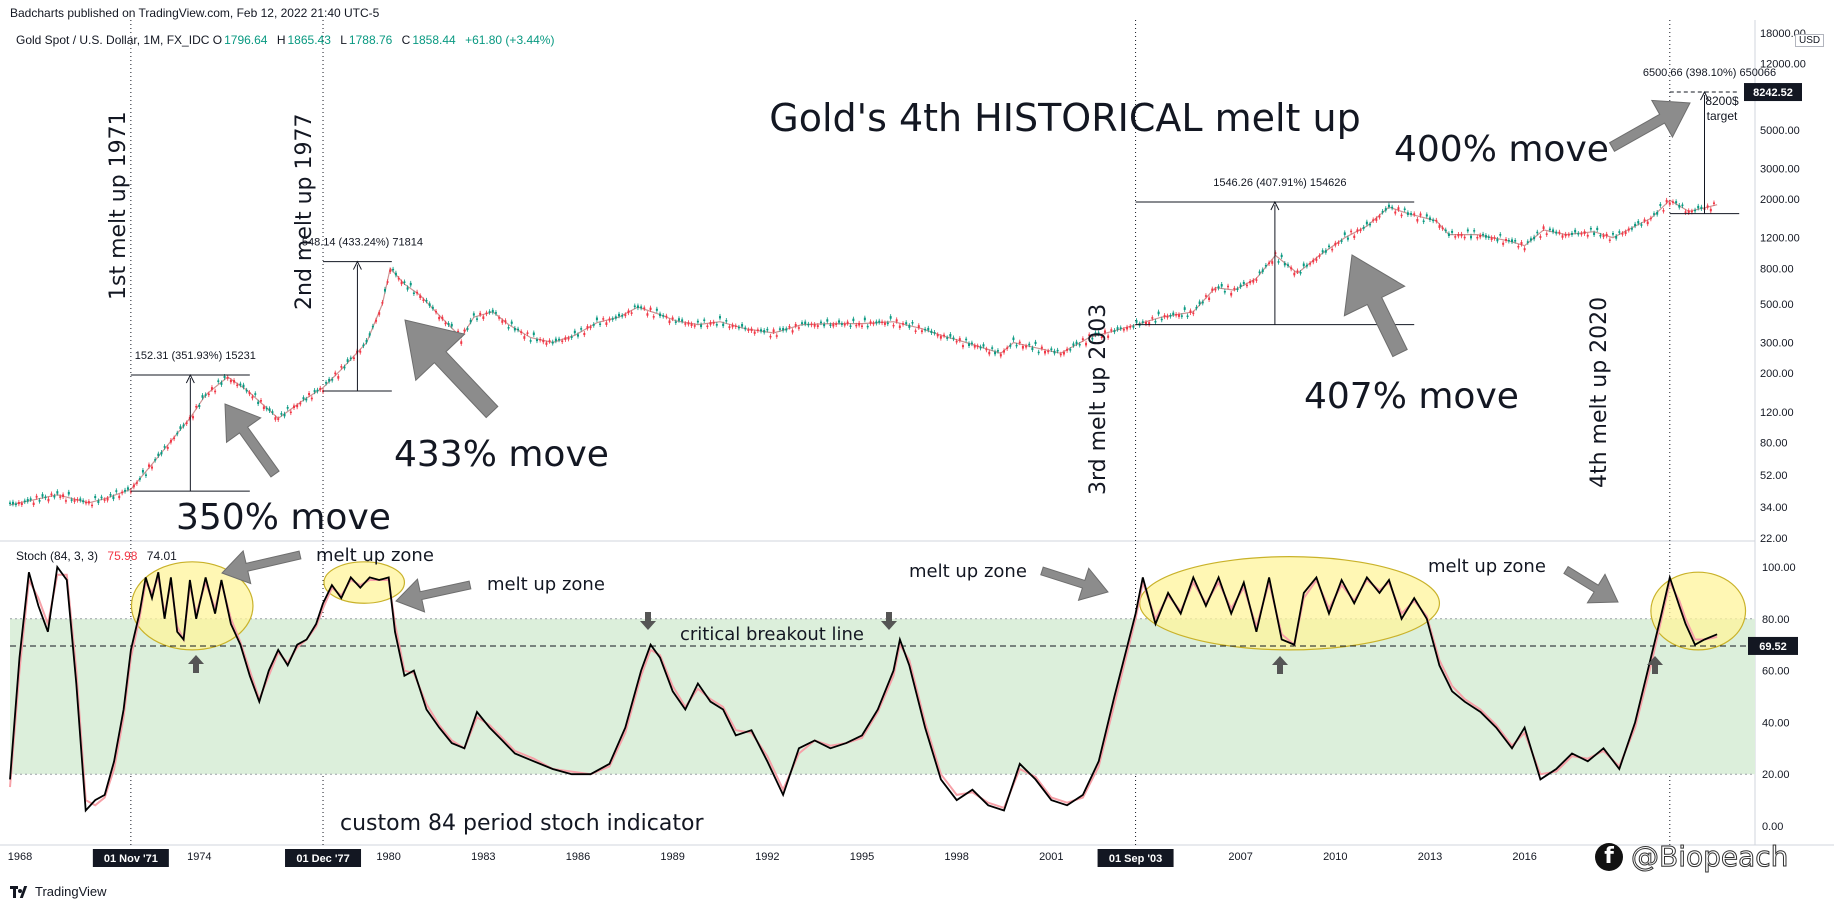  I want to click on price-tick-label: 200.00, so click(1777, 374).